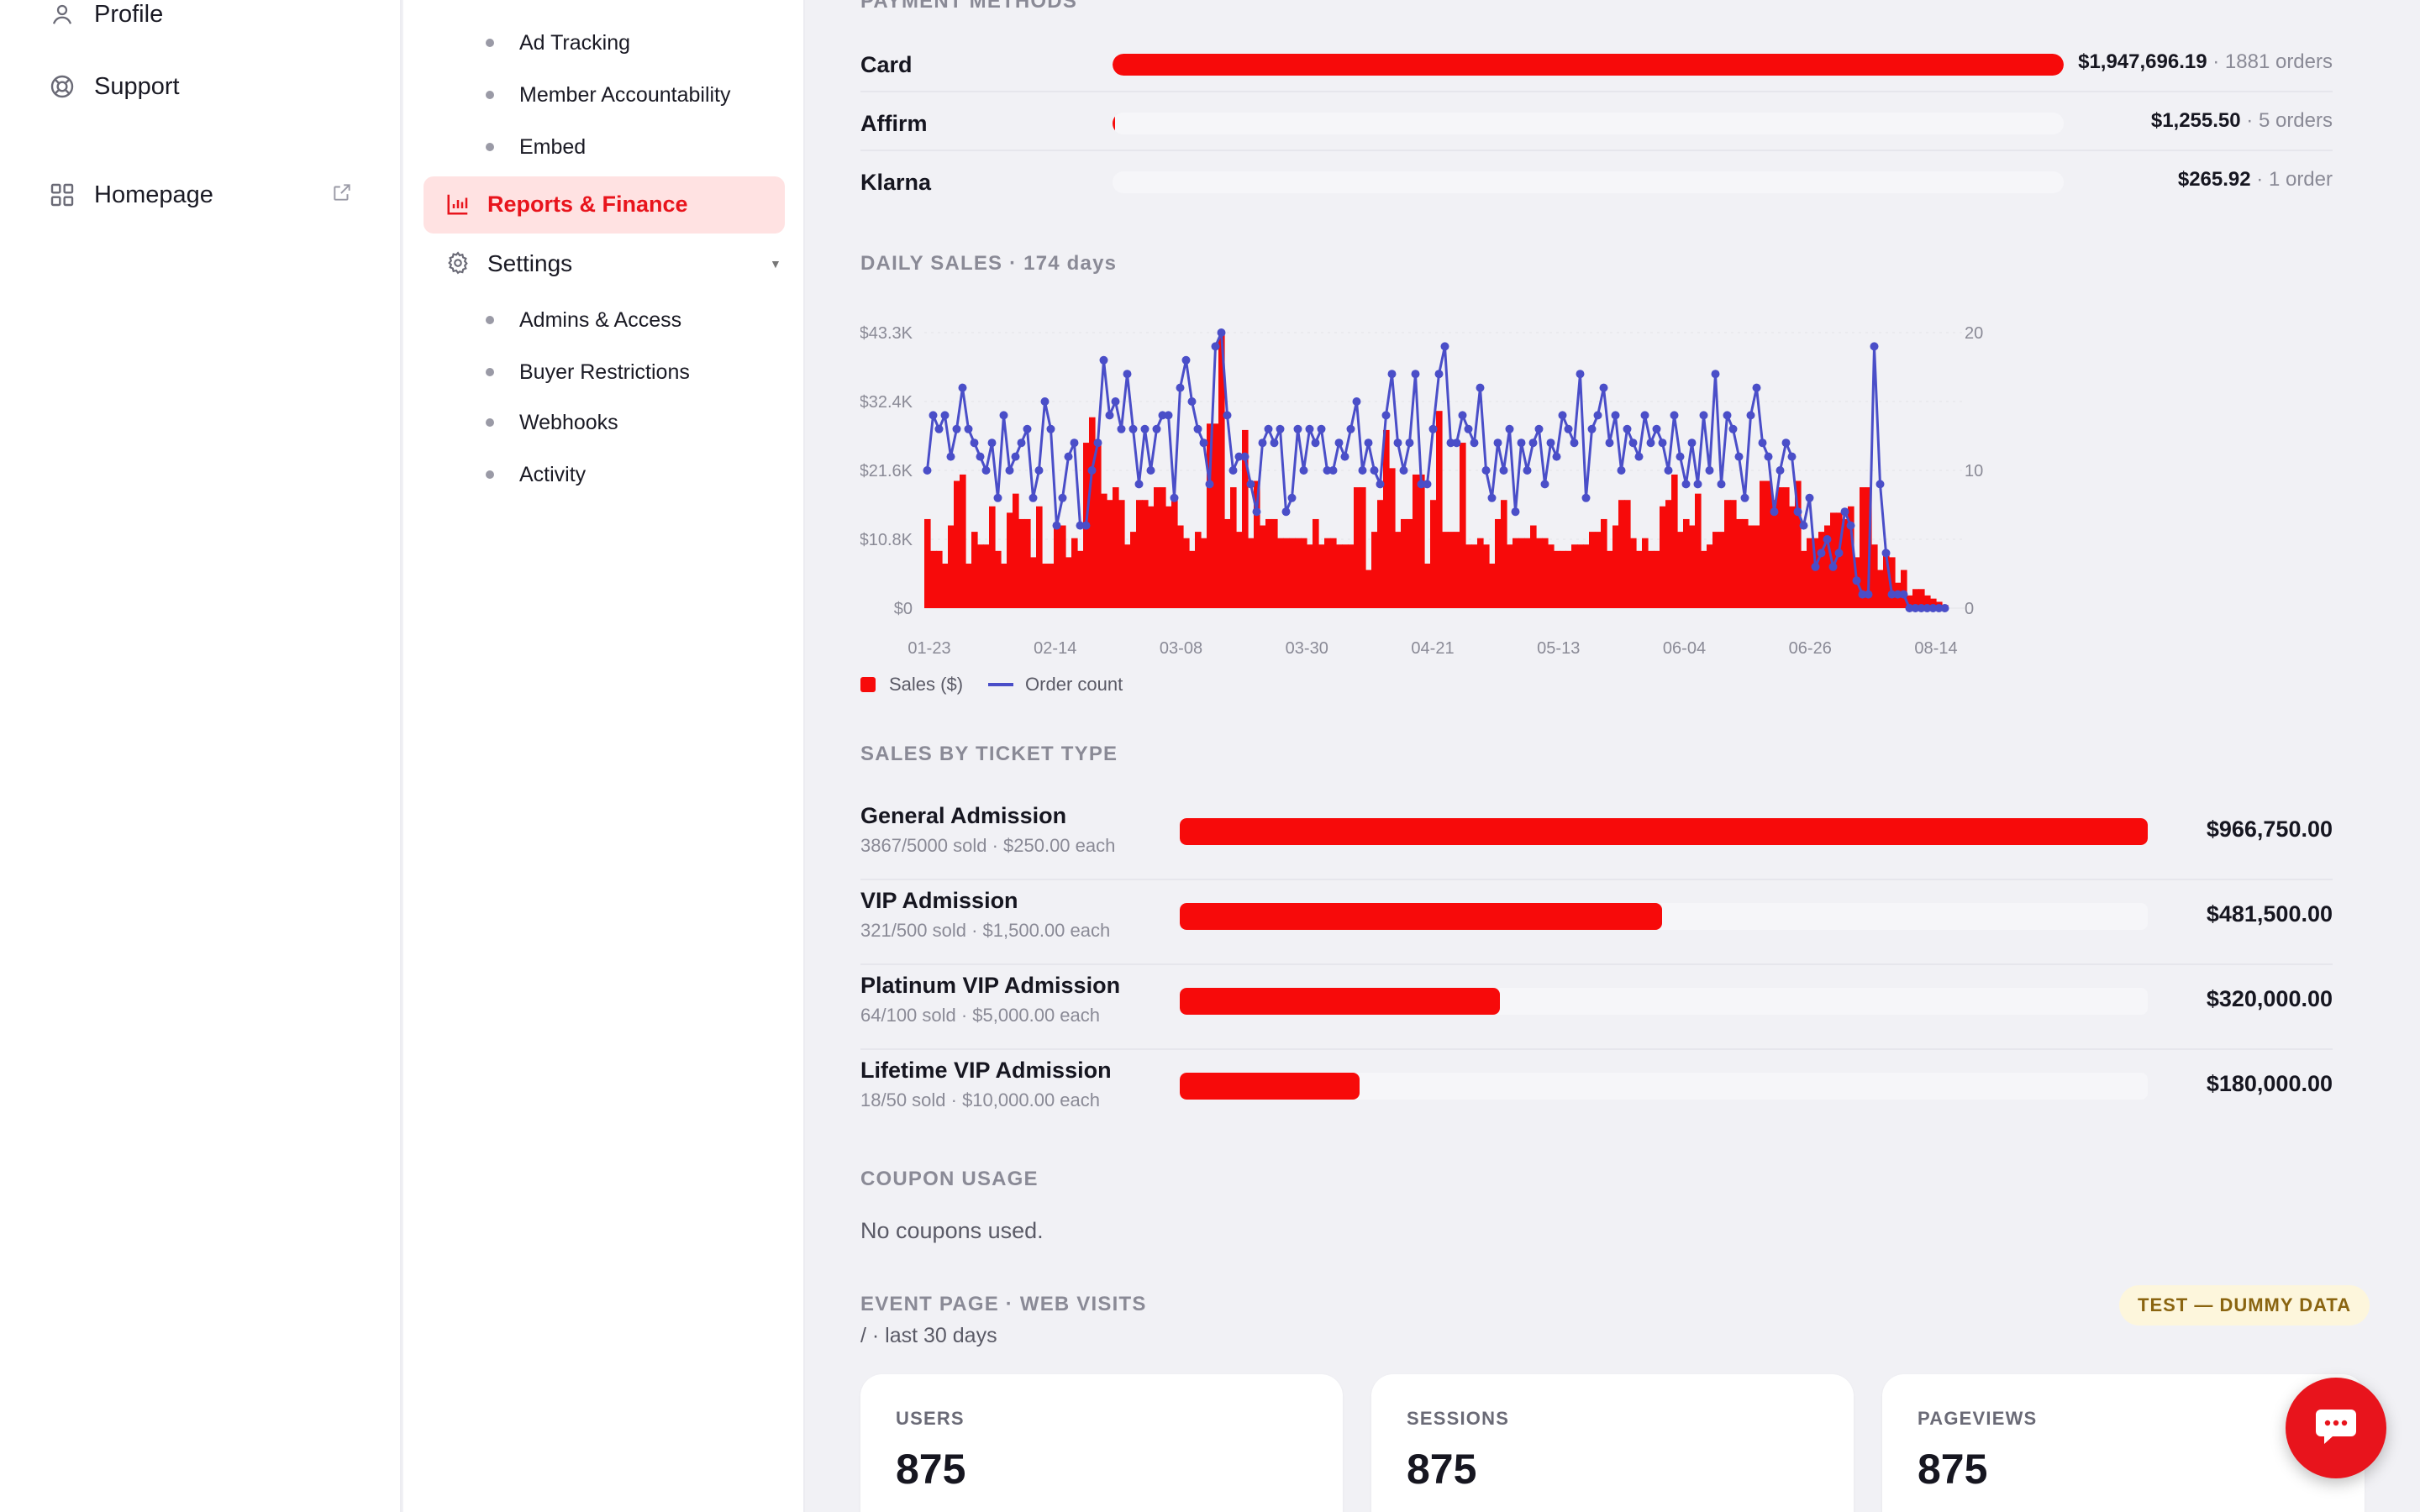  What do you see at coordinates (458, 263) in the screenshot?
I see `gear-icon` at bounding box center [458, 263].